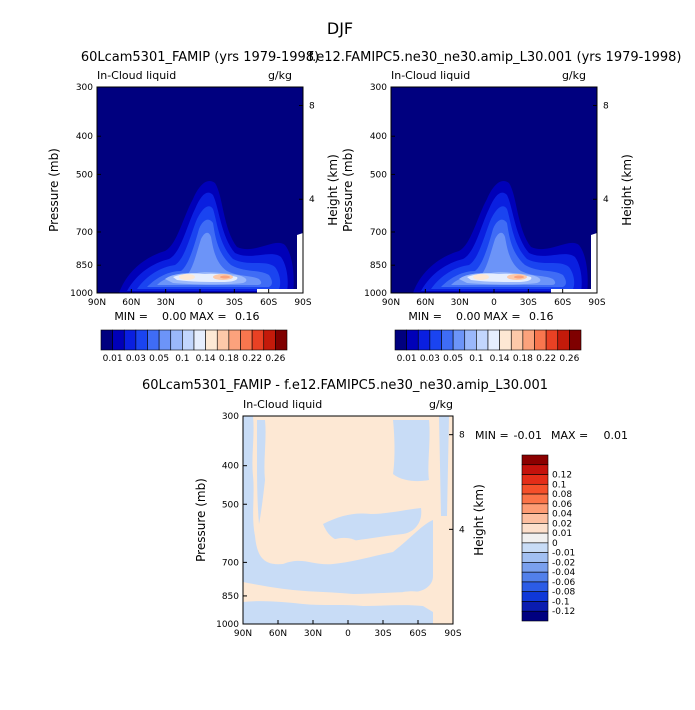 The height and width of the screenshot is (710, 695). What do you see at coordinates (131, 316) in the screenshot?
I see `panel-a-min-label: MIN =` at bounding box center [131, 316].